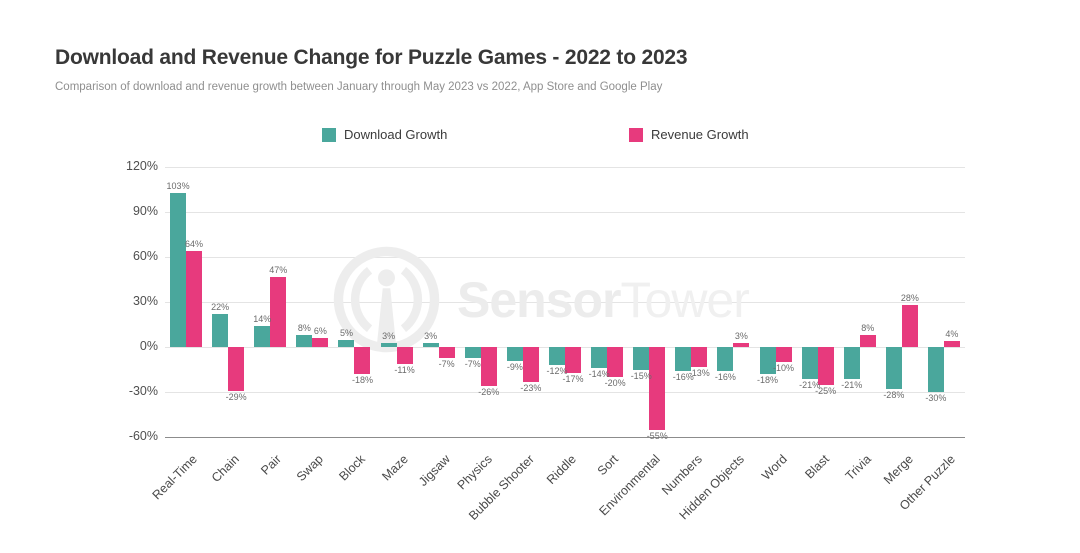  What do you see at coordinates (725, 377) in the screenshot?
I see `bar-value-label-download-growth-hidden-objects: -16%` at bounding box center [725, 377].